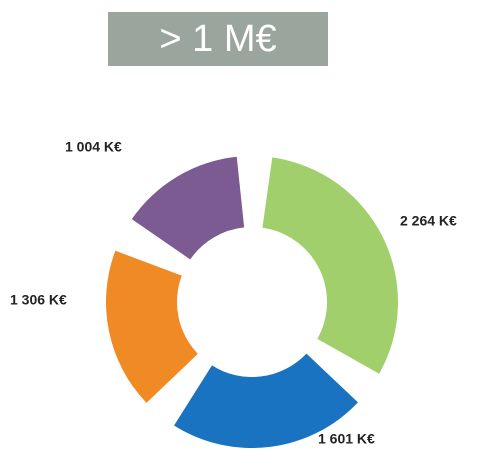 This screenshot has height=453, width=492. What do you see at coordinates (38, 300) in the screenshot?
I see `data-label: 1 306 K€` at bounding box center [38, 300].